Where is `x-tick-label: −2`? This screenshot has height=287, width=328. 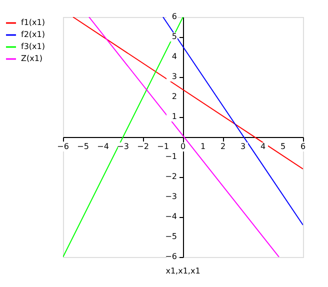
x-tick-label: −2 is located at coordinates (143, 146).